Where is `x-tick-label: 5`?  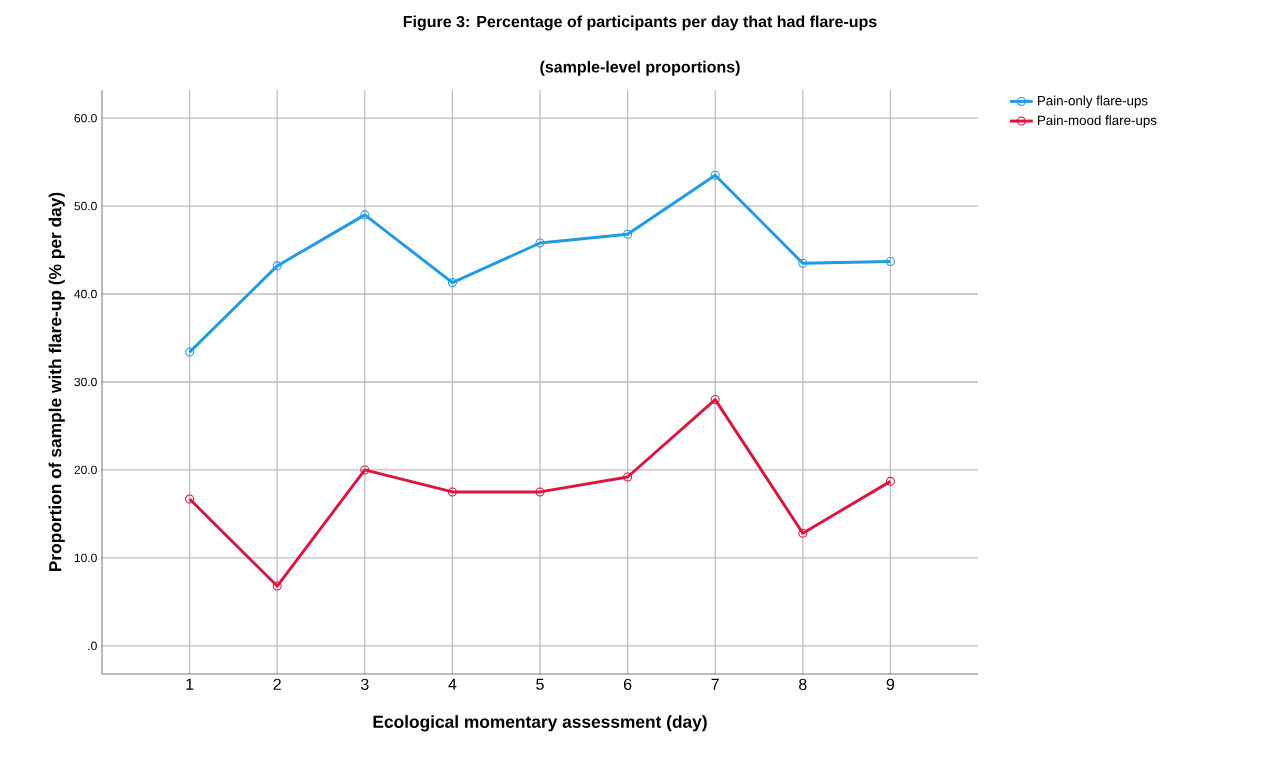 x-tick-label: 5 is located at coordinates (540, 684).